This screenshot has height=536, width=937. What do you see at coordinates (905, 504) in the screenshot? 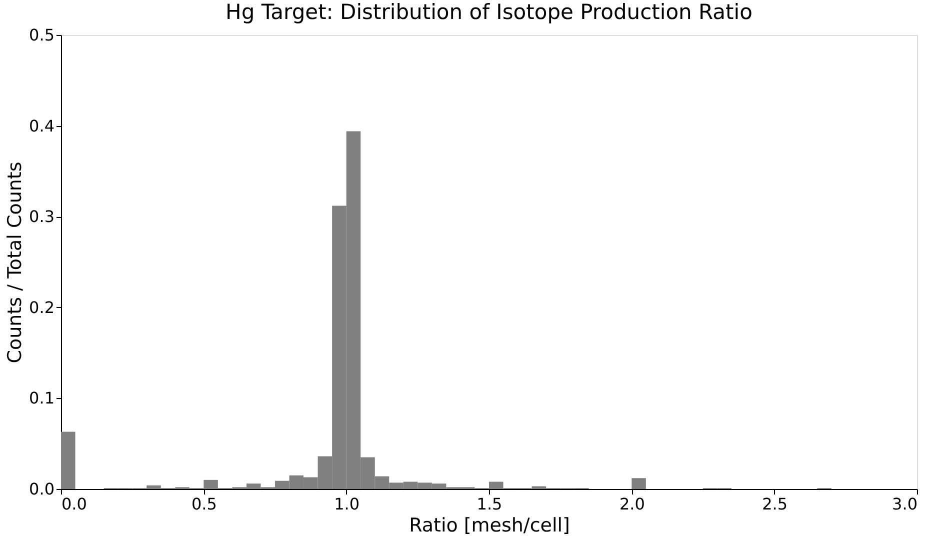
I see `x-tick-label: 3.0` at bounding box center [905, 504].